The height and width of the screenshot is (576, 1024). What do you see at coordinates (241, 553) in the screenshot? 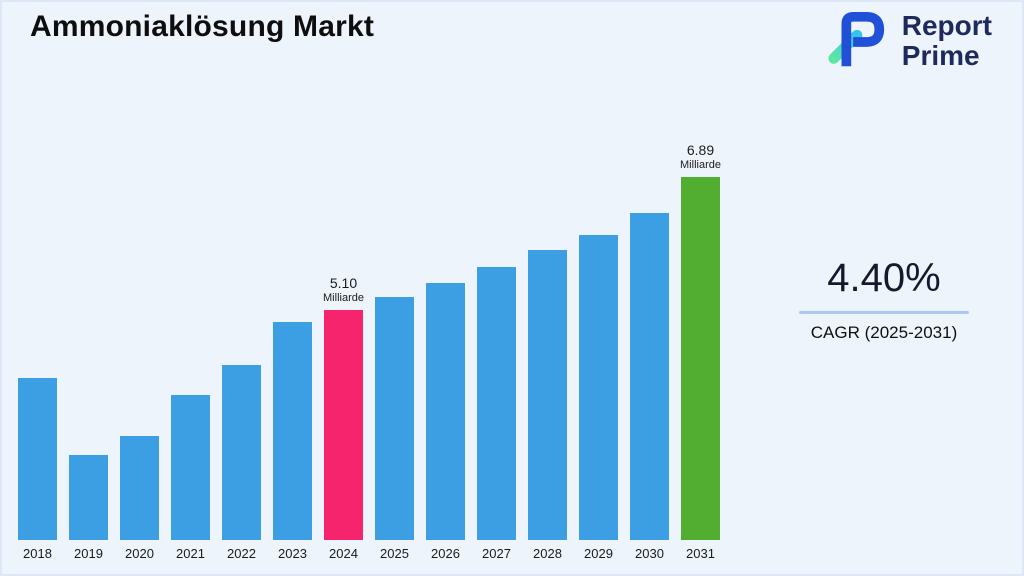
I see `x-tick-label: 2022` at bounding box center [241, 553].